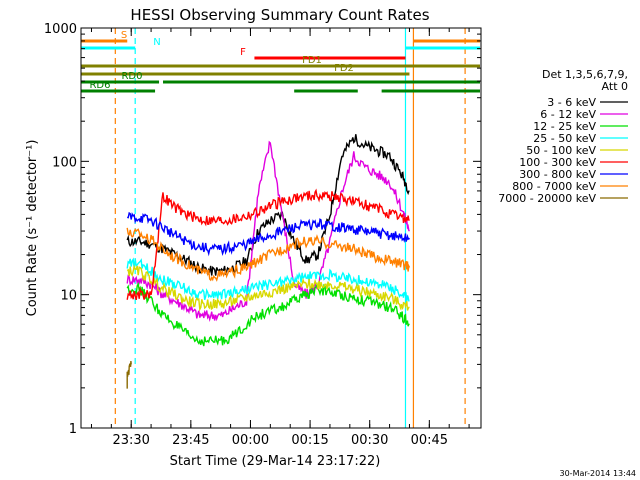 Image resolution: width=640 pixels, height=480 pixels. Describe the element at coordinates (615, 86) in the screenshot. I see `legend-header: Att 0` at that location.